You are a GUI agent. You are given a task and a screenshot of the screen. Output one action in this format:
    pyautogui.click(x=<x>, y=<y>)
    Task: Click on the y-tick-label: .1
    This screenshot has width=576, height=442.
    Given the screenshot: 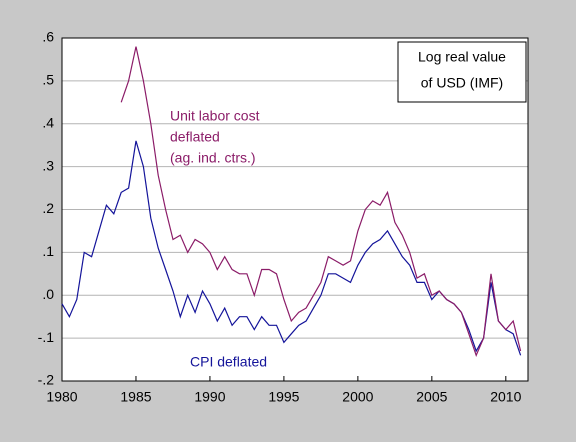 What is the action you would take?
    pyautogui.click(x=48, y=251)
    